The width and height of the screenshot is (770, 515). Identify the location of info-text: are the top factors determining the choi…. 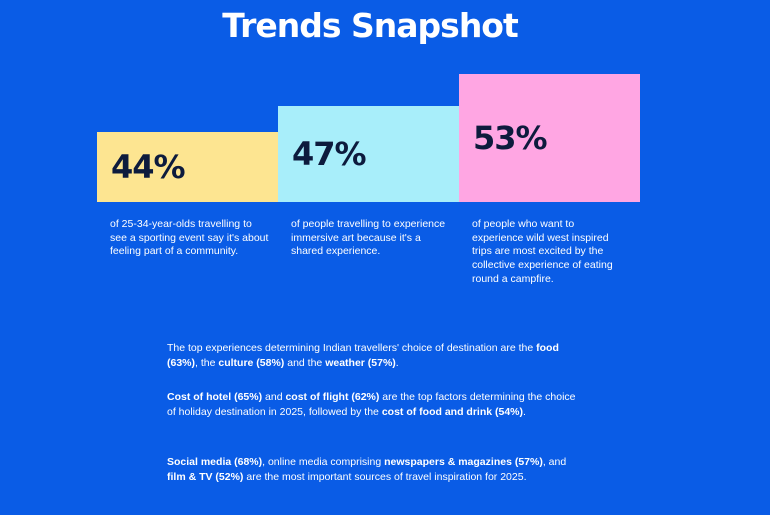
(371, 405).